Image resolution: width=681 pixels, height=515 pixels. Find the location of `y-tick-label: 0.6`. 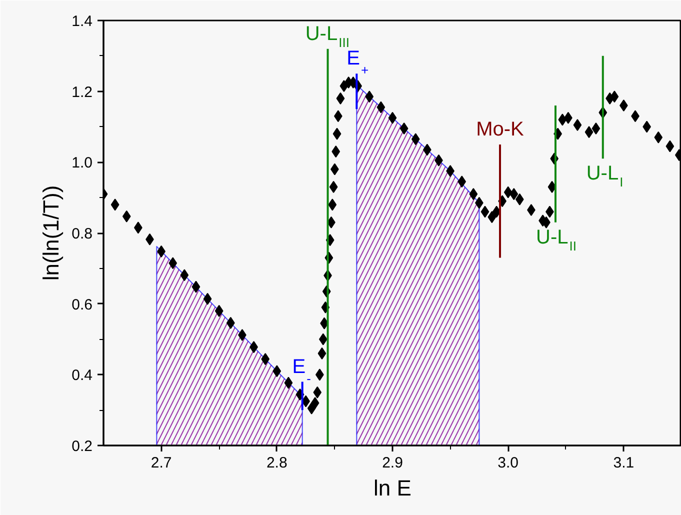

y-tick-label: 0.6 is located at coordinates (82, 305).